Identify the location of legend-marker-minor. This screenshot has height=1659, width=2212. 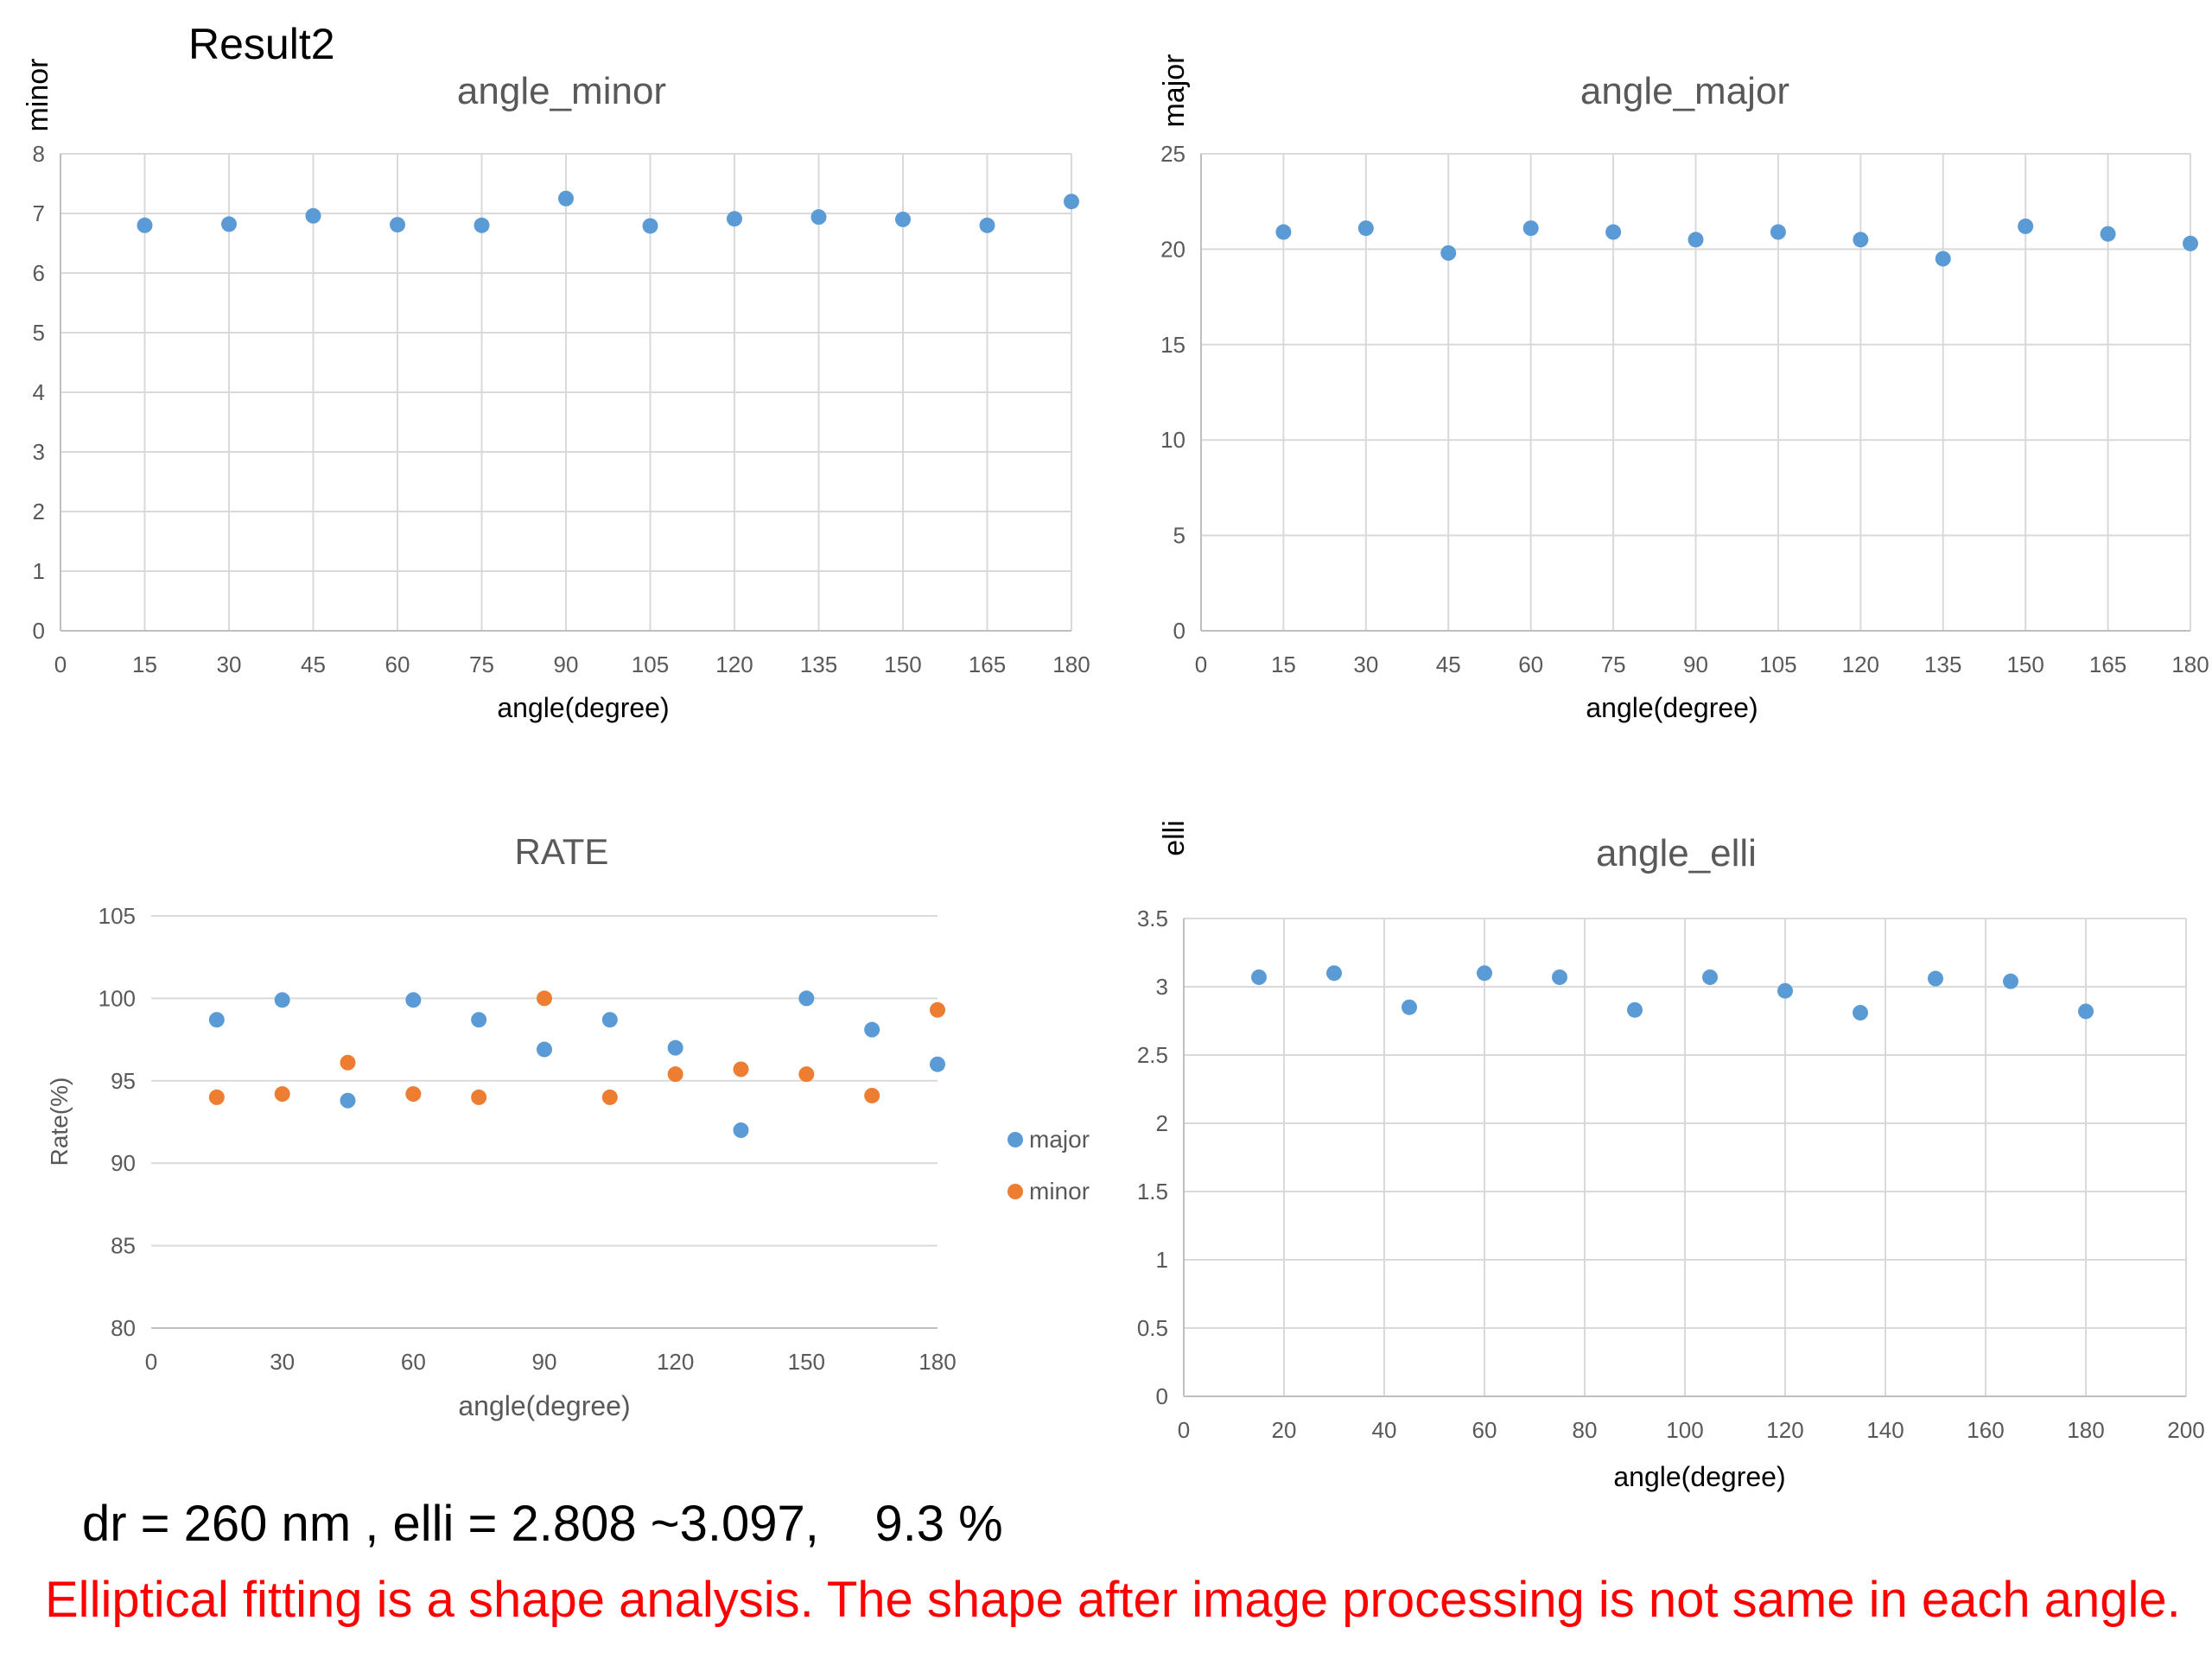
(1015, 1191).